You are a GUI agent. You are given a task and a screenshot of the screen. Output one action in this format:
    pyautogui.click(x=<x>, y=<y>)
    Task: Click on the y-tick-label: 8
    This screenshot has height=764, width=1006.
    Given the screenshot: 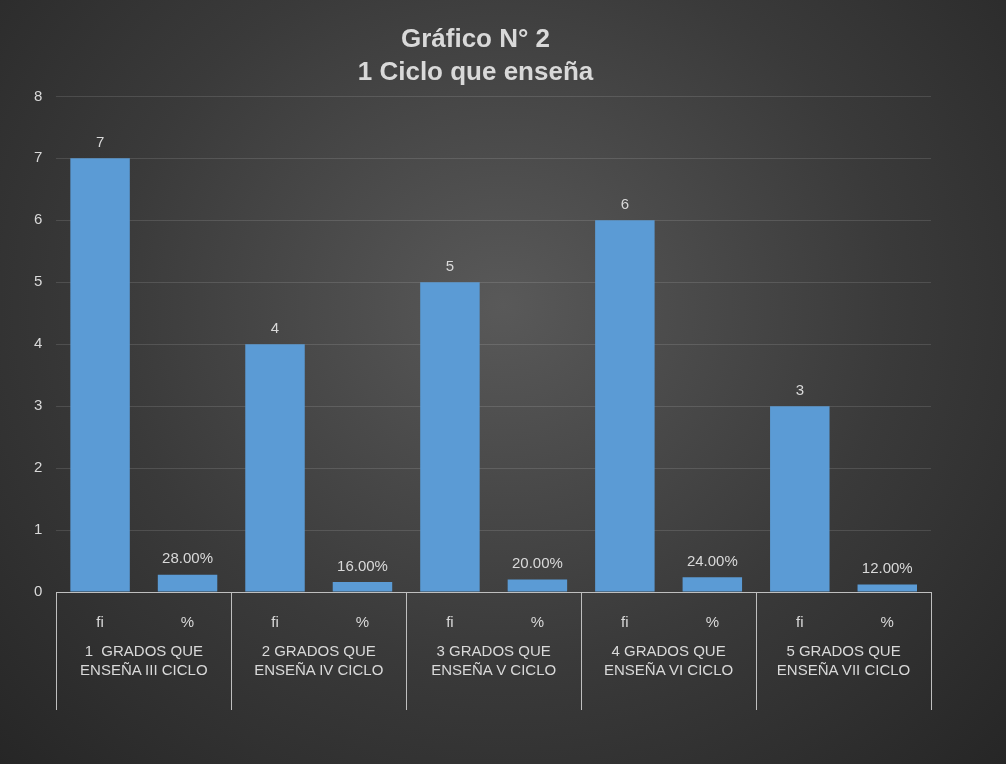 What is the action you would take?
    pyautogui.click(x=38, y=95)
    